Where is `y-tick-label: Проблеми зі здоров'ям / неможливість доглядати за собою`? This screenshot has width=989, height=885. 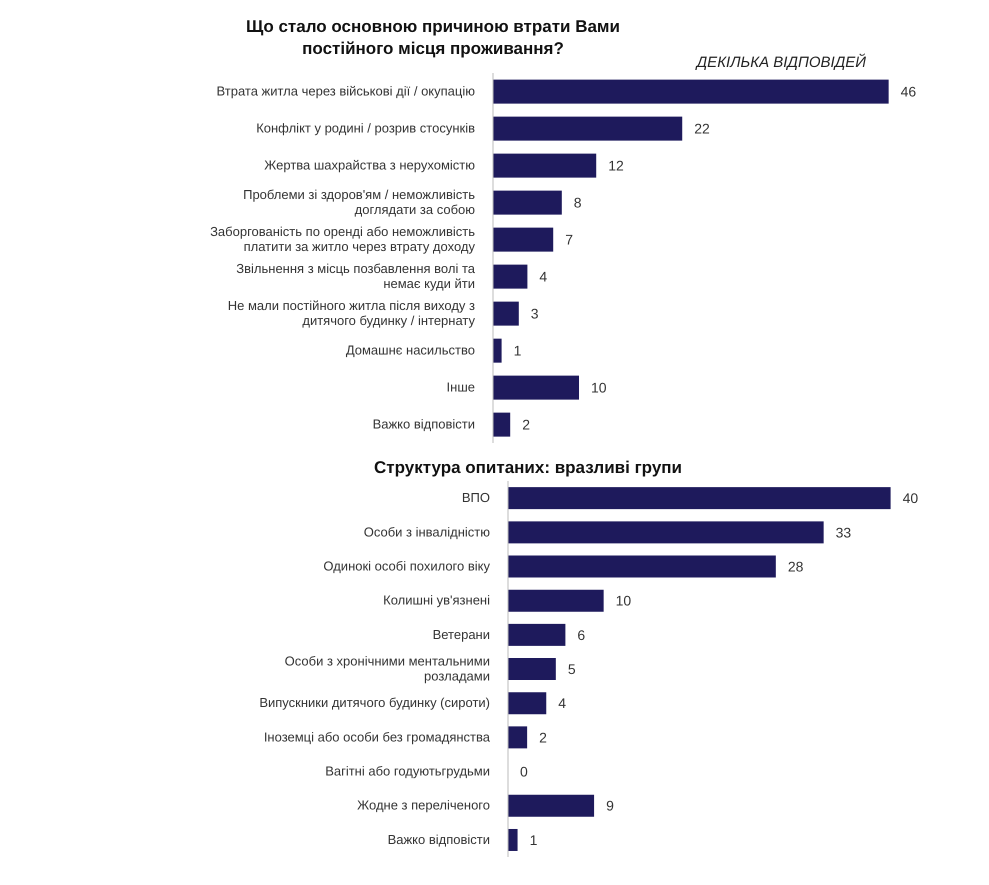 y-tick-label: Проблеми зі здоров'ям / неможливість доглядати за собою is located at coordinates (359, 202).